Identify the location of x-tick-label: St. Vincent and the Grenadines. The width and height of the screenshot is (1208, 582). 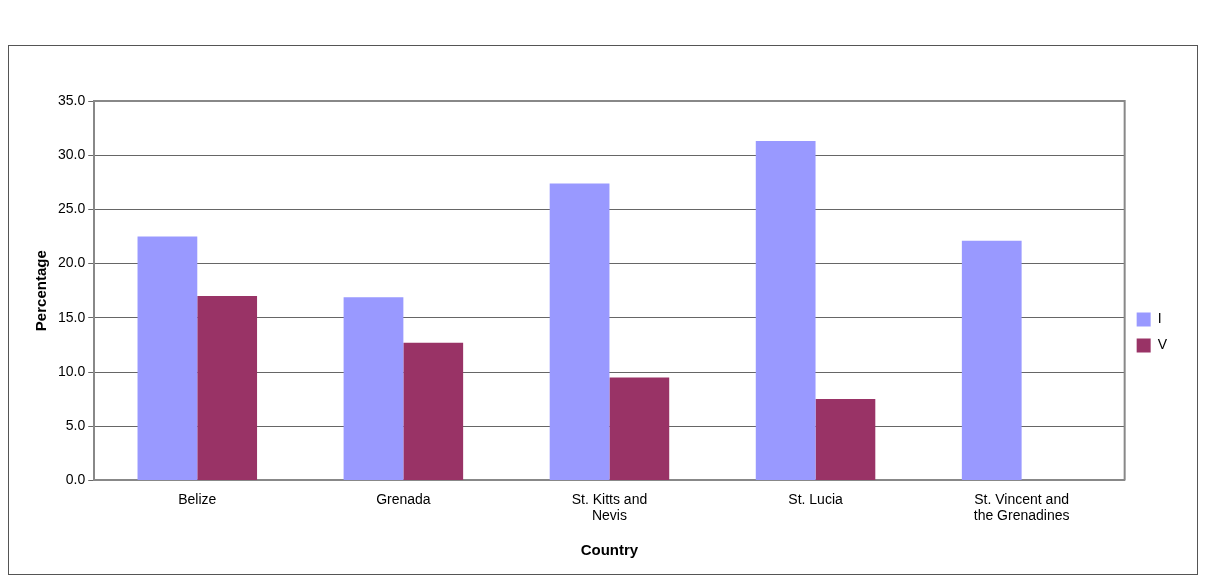
(1021, 507).